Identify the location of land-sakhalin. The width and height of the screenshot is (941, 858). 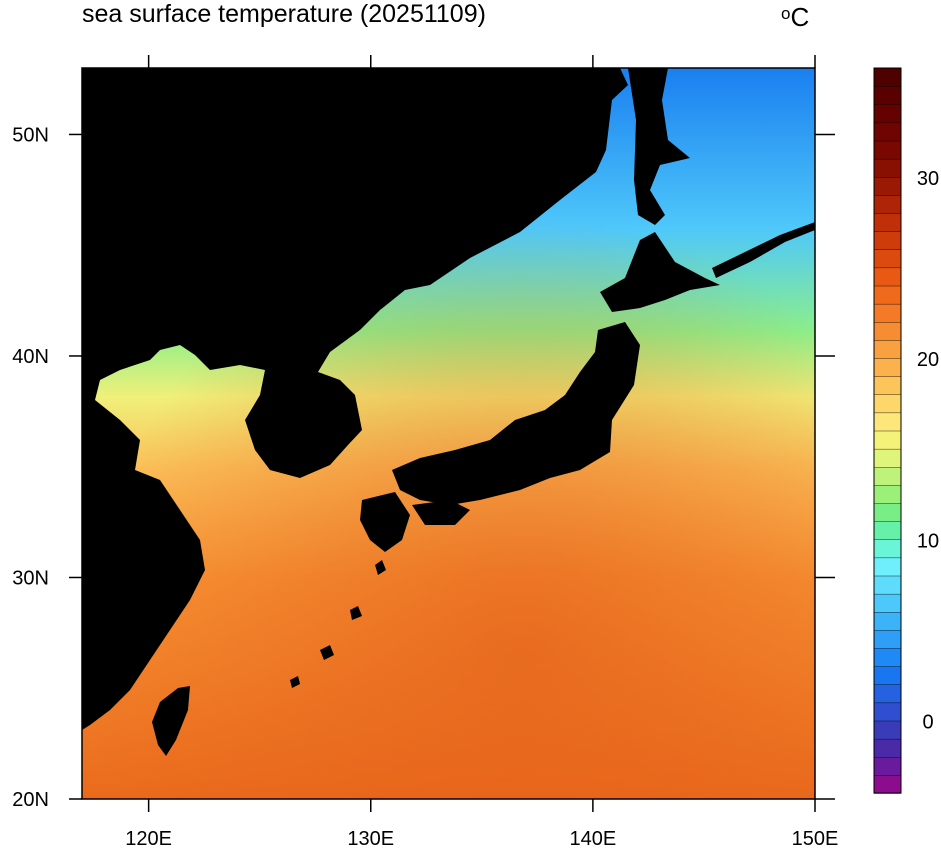
(659, 146).